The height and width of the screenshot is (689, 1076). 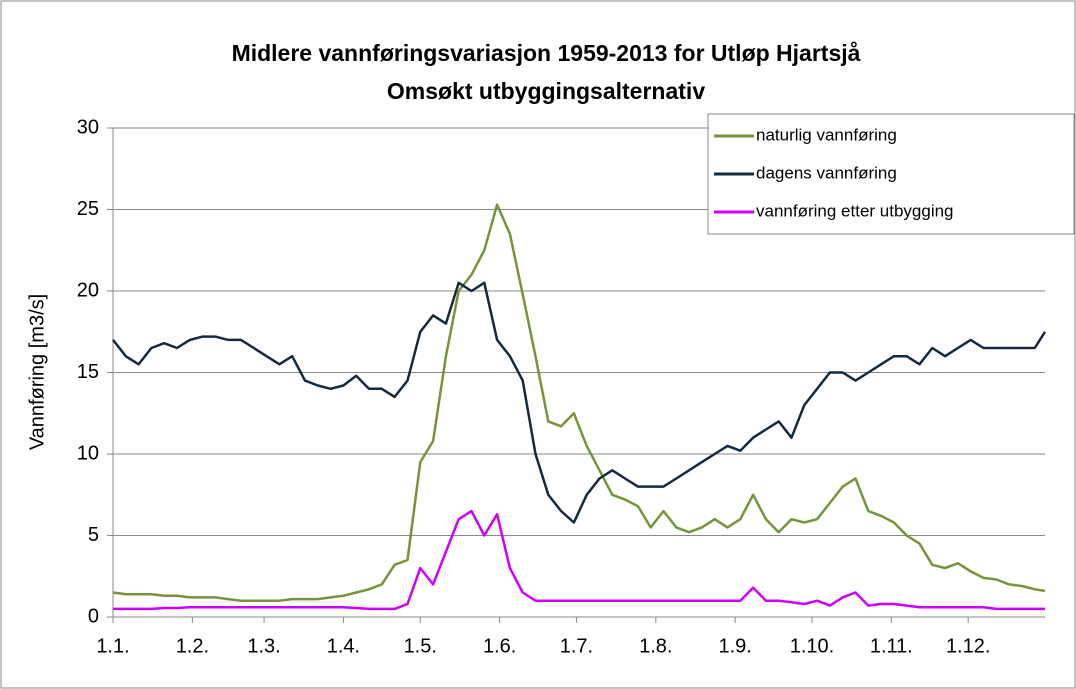 I want to click on x-tick-label: 1.5., so click(x=420, y=646).